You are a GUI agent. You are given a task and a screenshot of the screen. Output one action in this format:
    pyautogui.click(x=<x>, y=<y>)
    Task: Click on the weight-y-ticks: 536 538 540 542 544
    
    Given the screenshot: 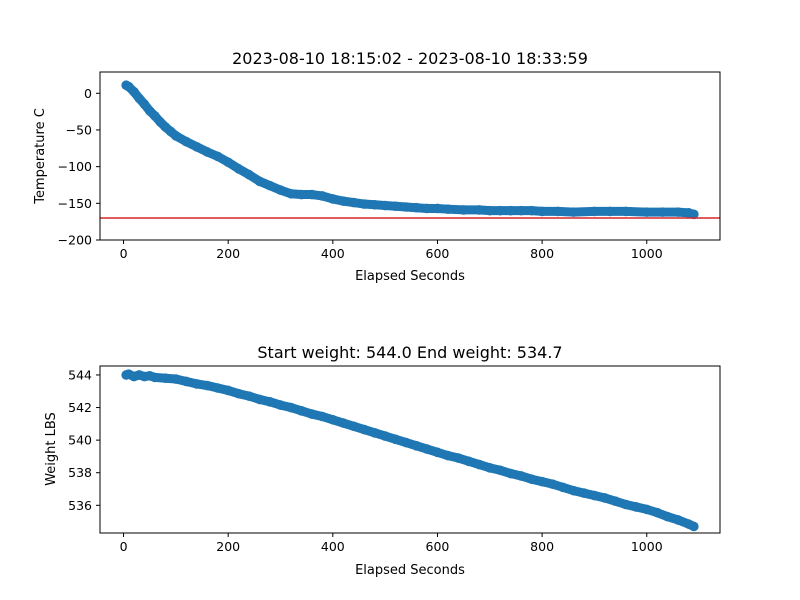 What is the action you would take?
    pyautogui.click(x=84, y=440)
    